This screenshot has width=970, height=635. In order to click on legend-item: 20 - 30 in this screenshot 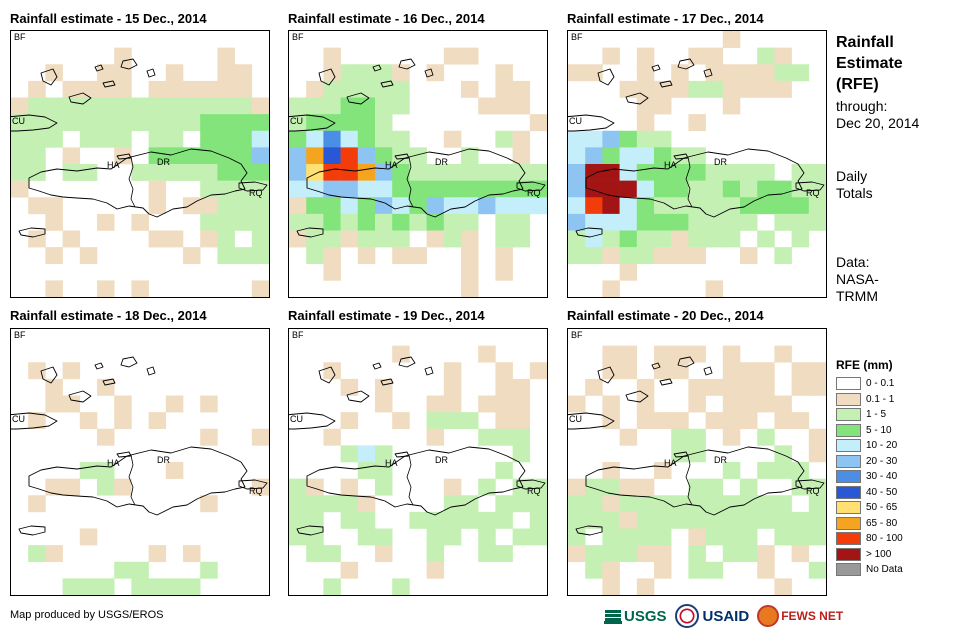, I will do `click(869, 462)`.